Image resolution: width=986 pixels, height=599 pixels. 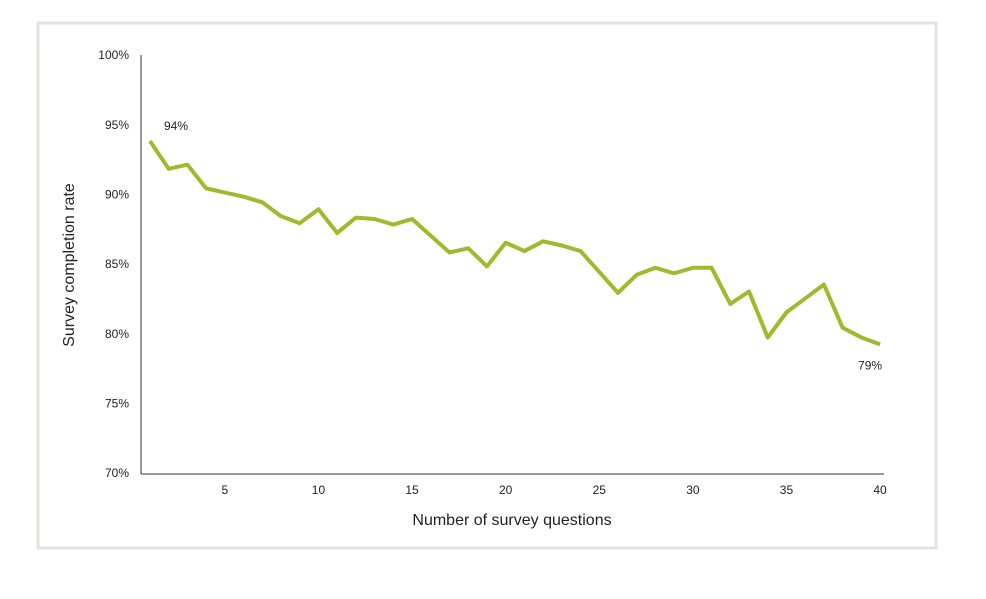 What do you see at coordinates (880, 490) in the screenshot?
I see `x-tick-label: 40` at bounding box center [880, 490].